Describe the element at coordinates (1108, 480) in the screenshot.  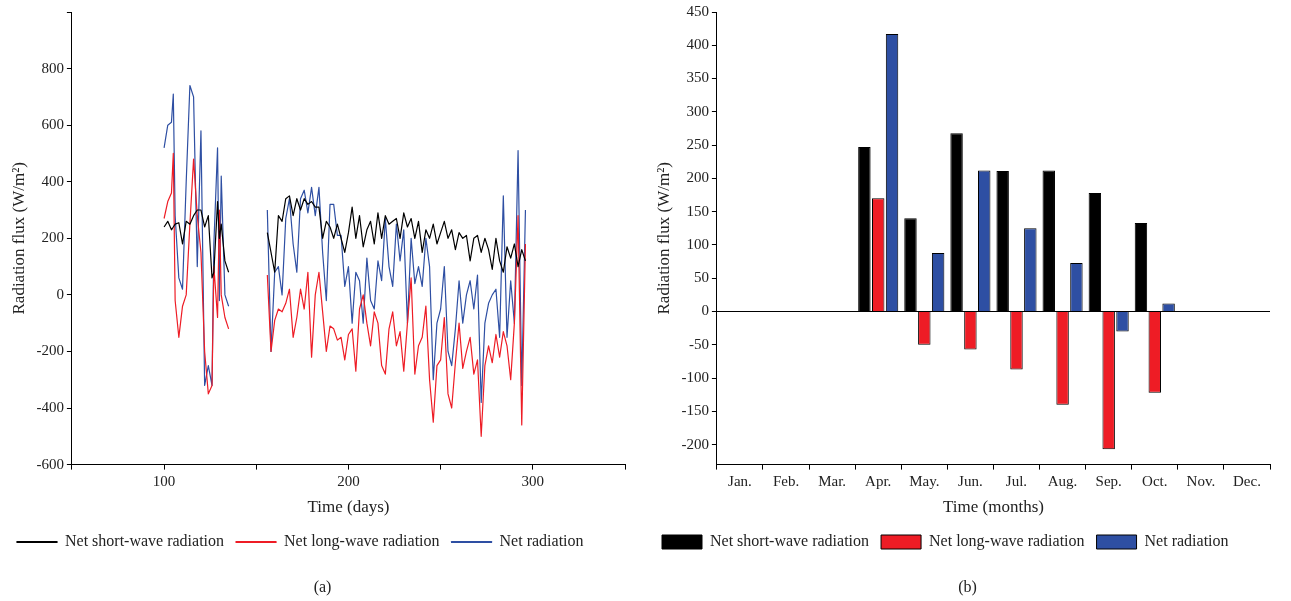
I see `x-tick-label: Sep.` at that location.